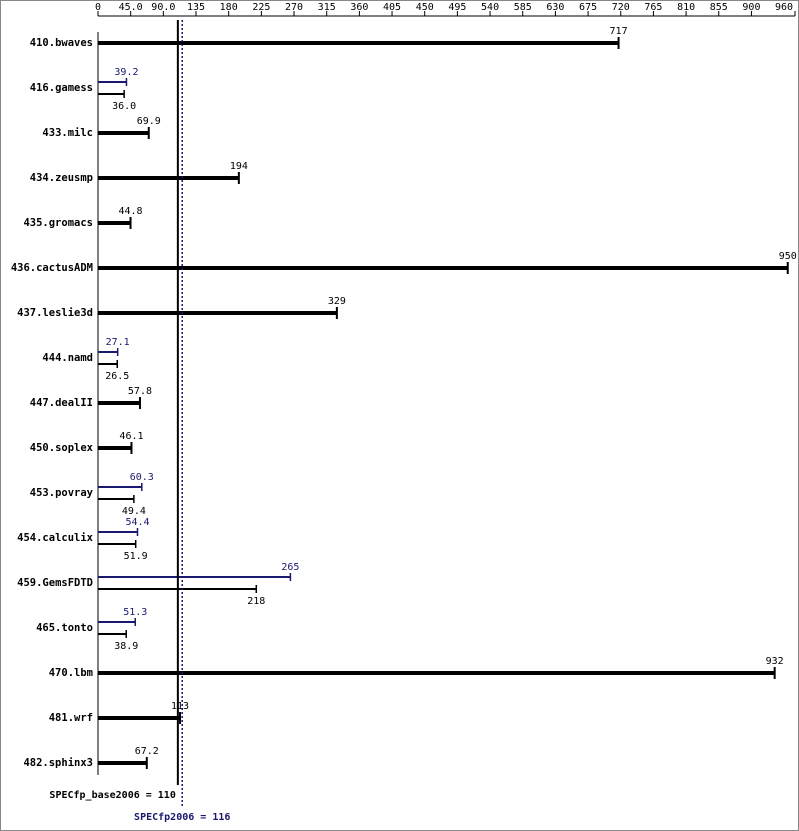 This screenshot has height=831, width=799. I want to click on category-label: 470.lbm, so click(71, 673).